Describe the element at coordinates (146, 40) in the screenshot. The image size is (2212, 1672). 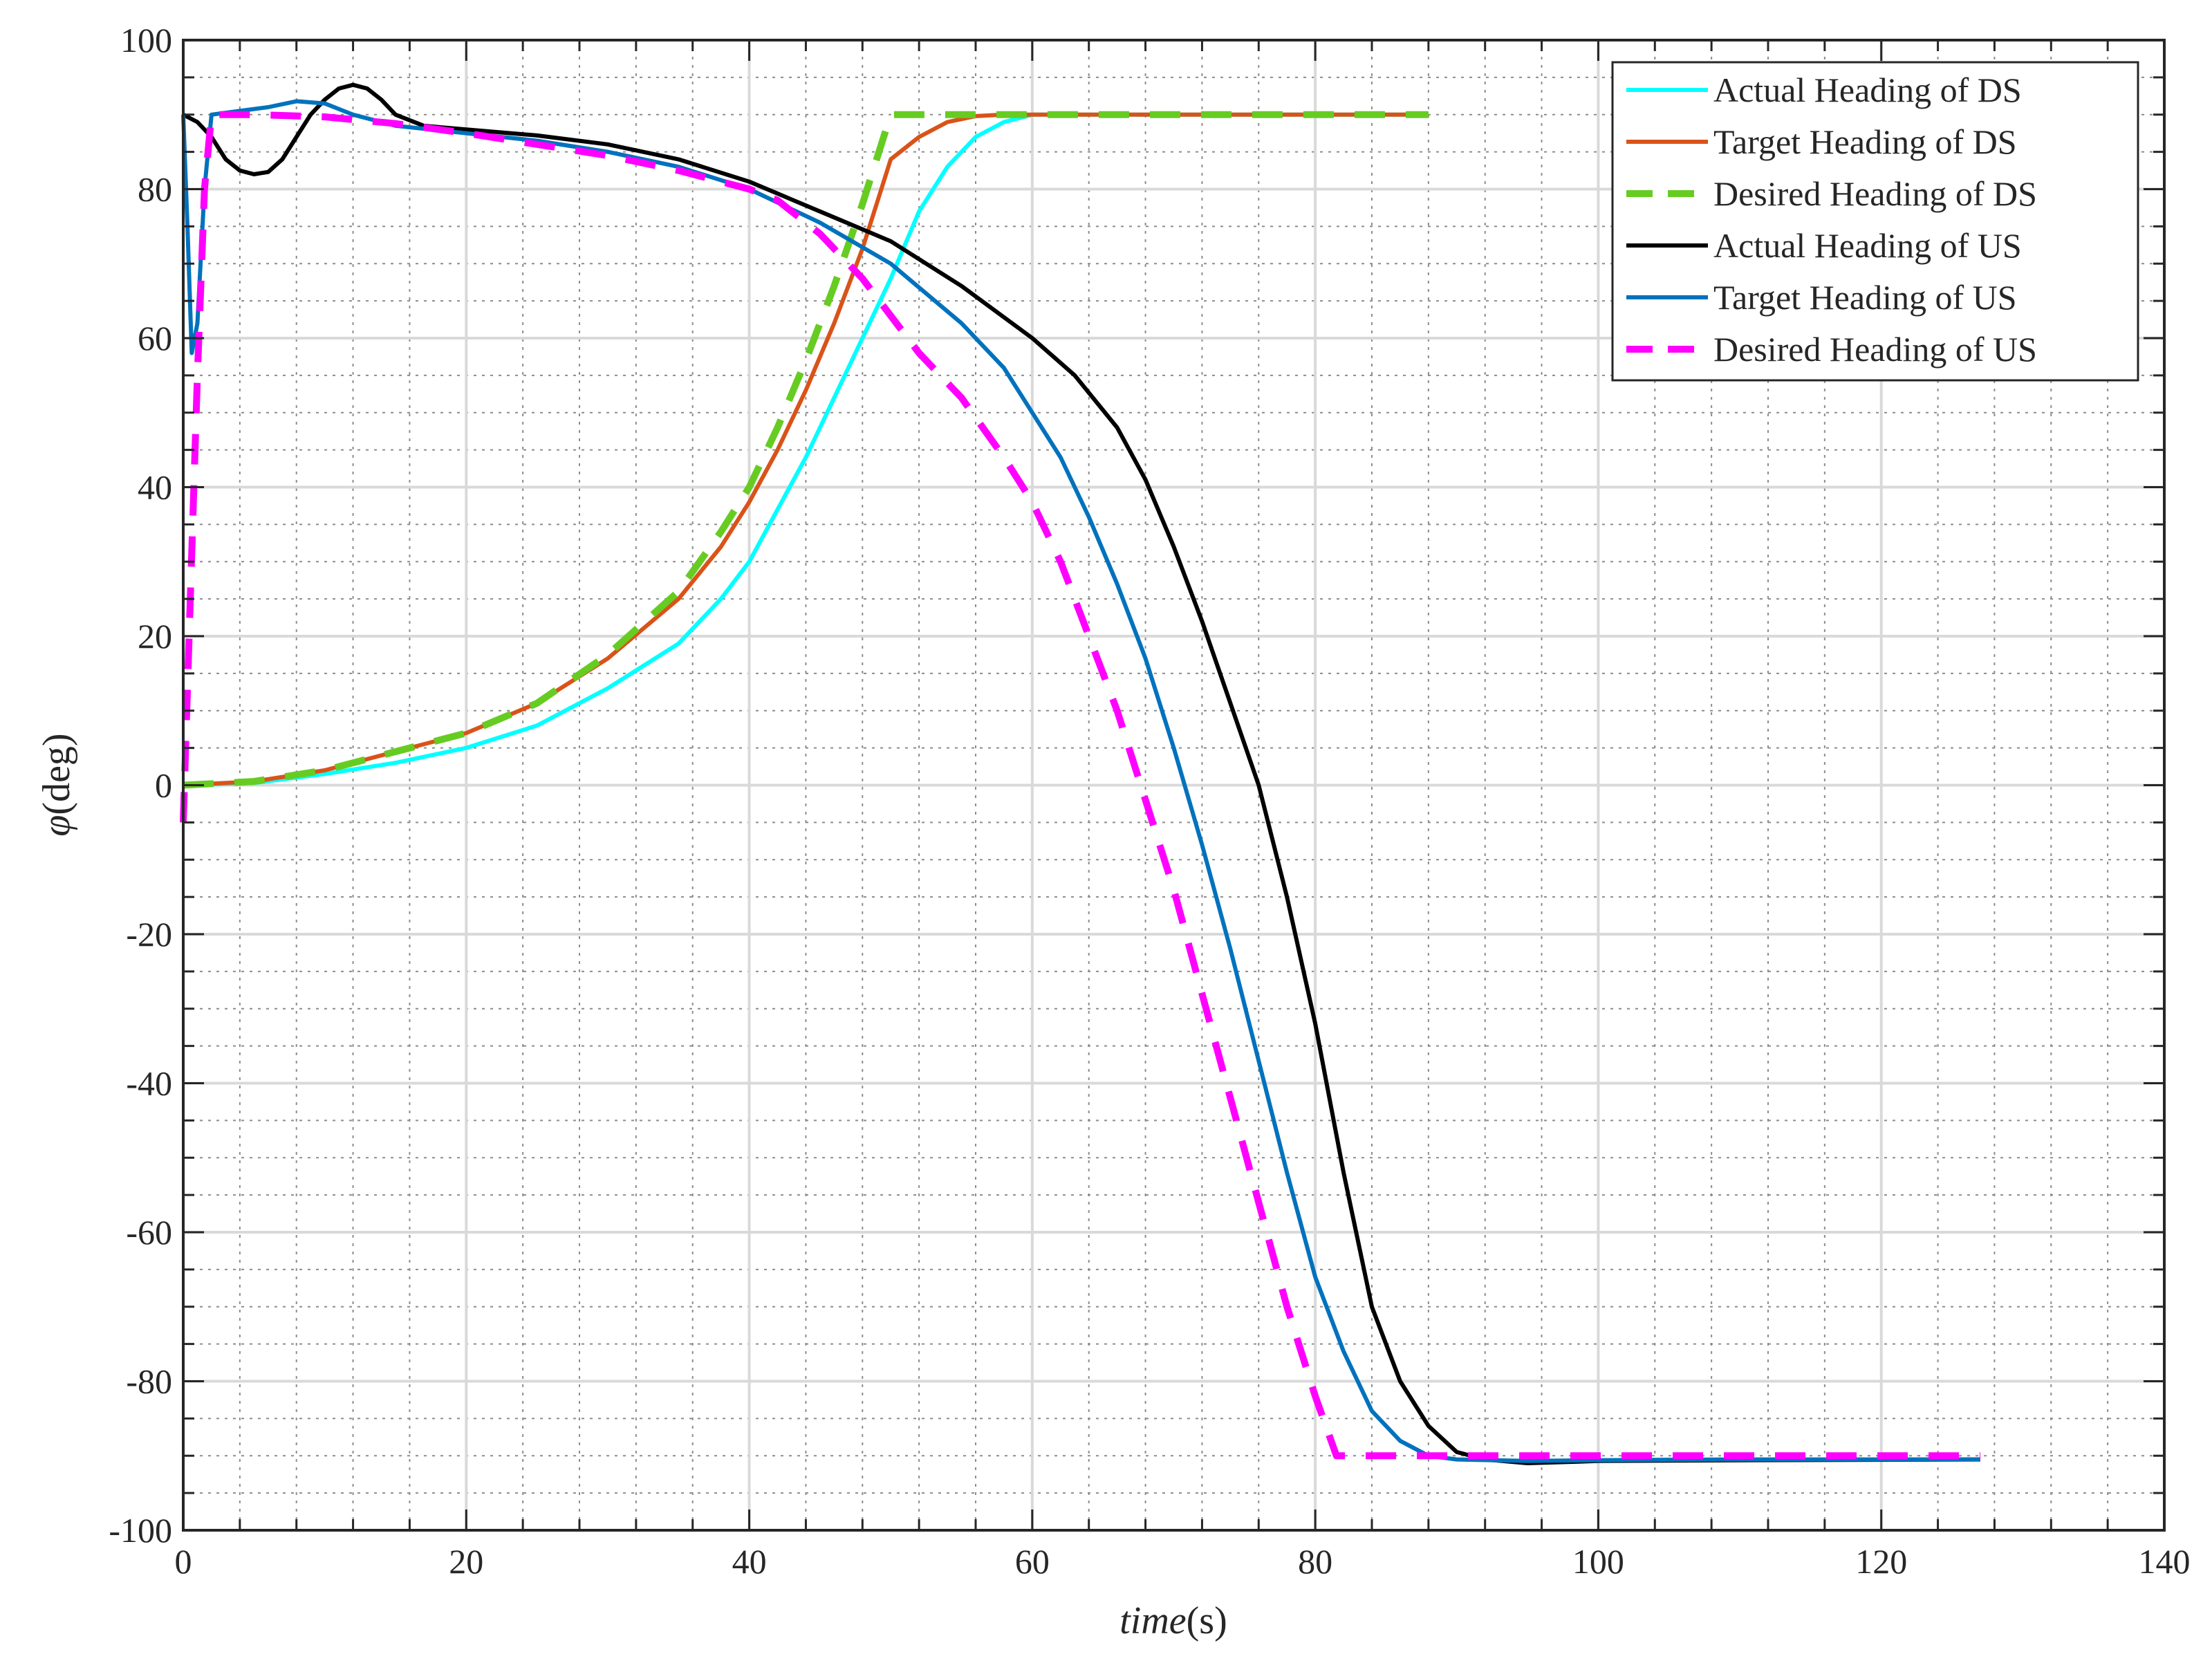
I see `y-tick-label: 100` at that location.